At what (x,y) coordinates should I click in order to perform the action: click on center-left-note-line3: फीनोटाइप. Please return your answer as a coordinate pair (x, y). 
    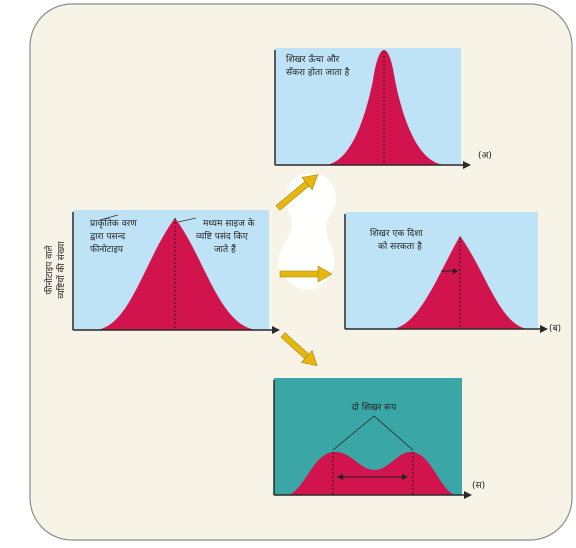
    Looking at the image, I should click on (107, 249).